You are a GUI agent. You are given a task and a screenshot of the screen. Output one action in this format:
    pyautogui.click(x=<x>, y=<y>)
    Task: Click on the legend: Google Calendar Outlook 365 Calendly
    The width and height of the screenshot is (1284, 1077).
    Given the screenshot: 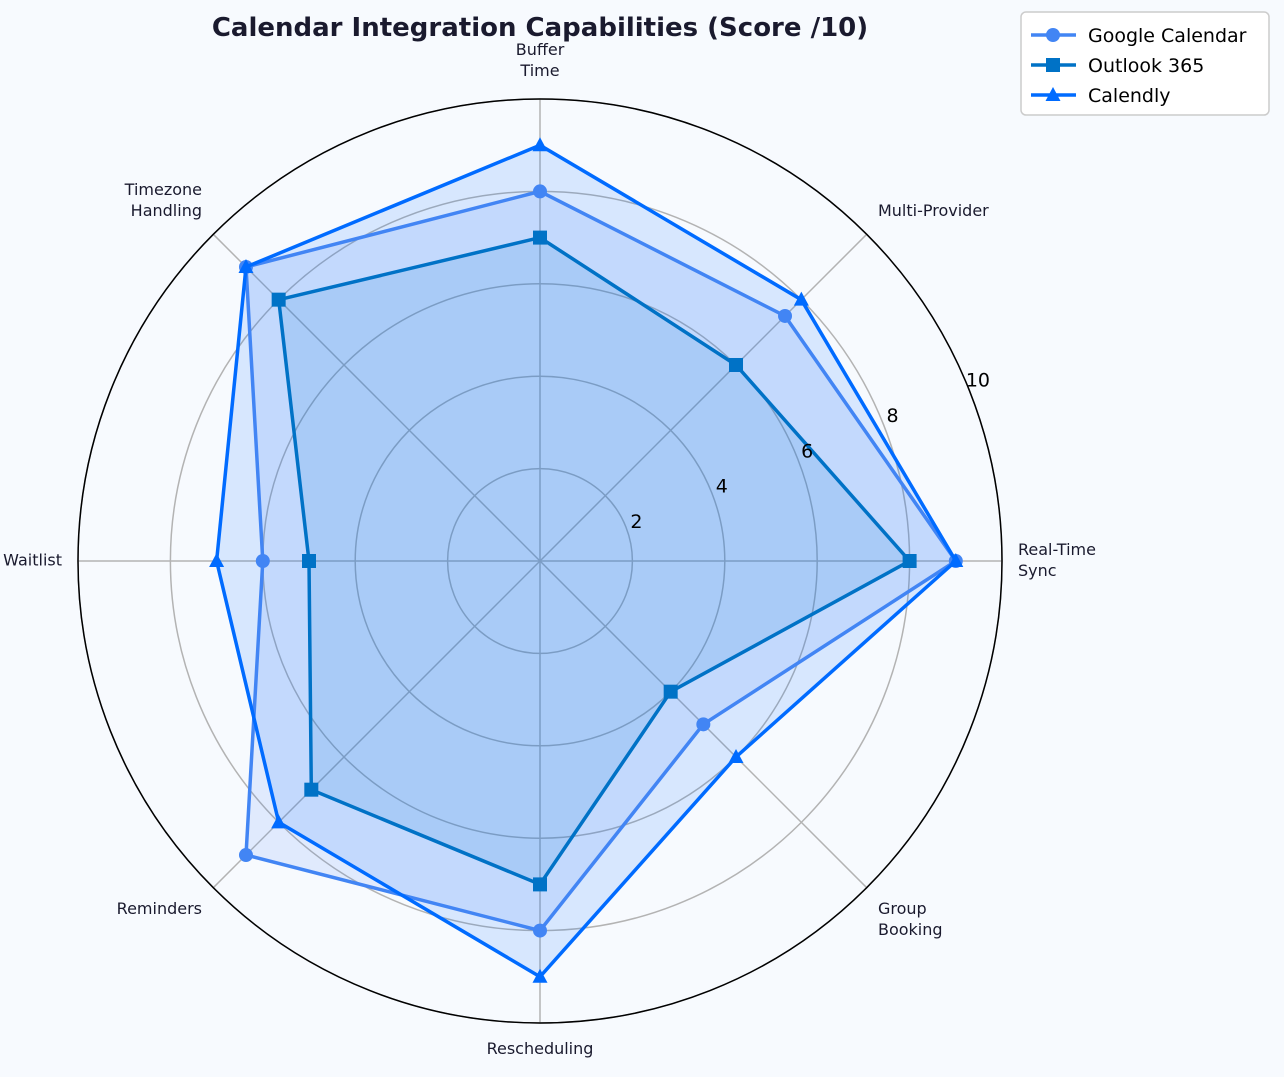 What is the action you would take?
    pyautogui.click(x=1145, y=63)
    